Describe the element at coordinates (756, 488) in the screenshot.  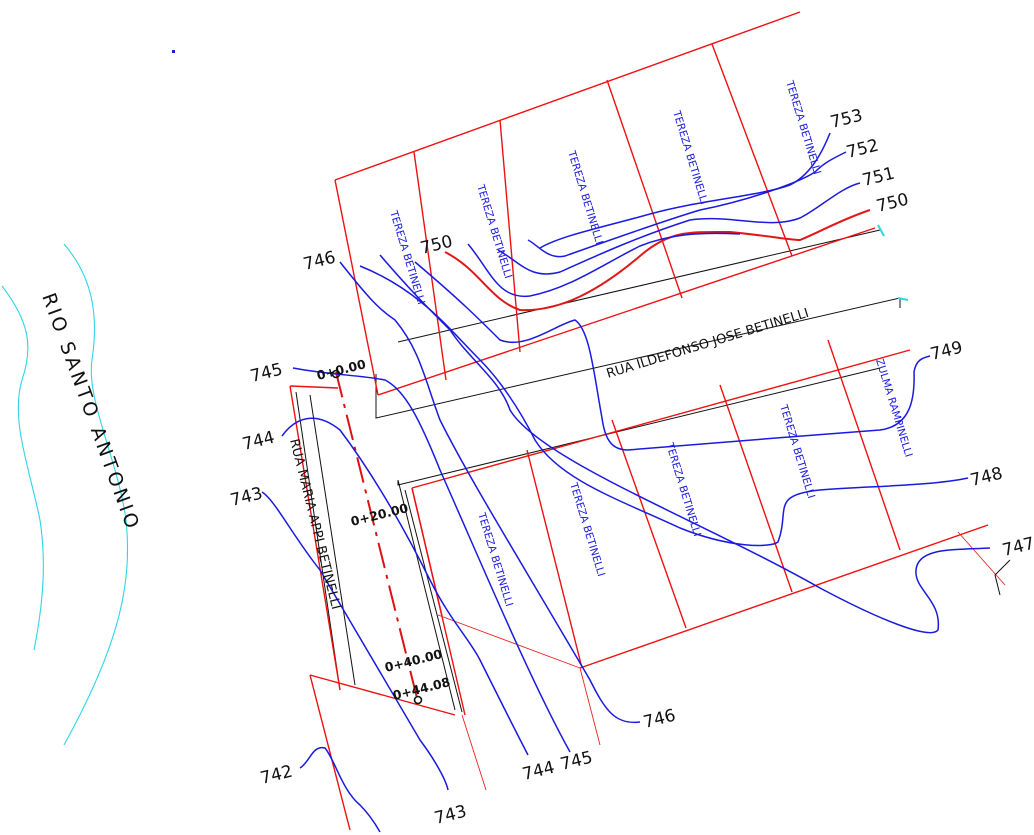
I see `lot-divider-s3` at that location.